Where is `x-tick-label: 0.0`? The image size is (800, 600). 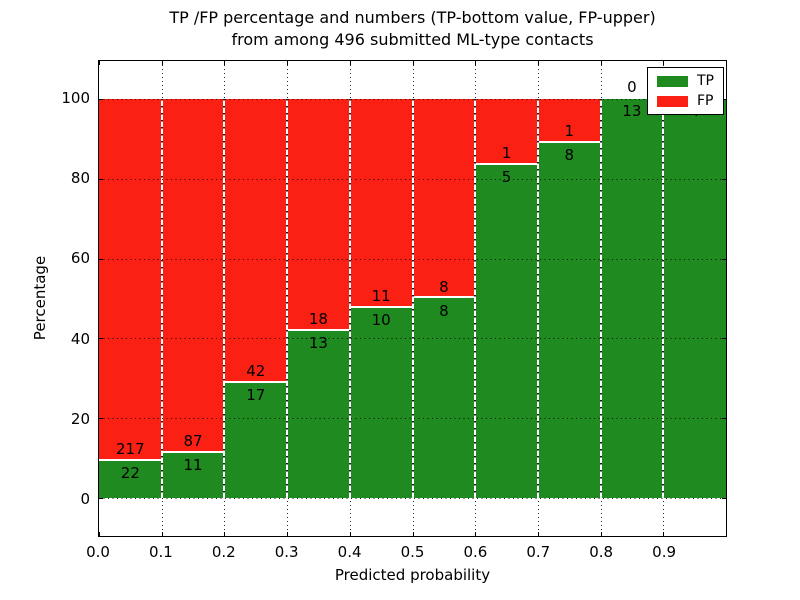
x-tick-label: 0.0 is located at coordinates (98, 552).